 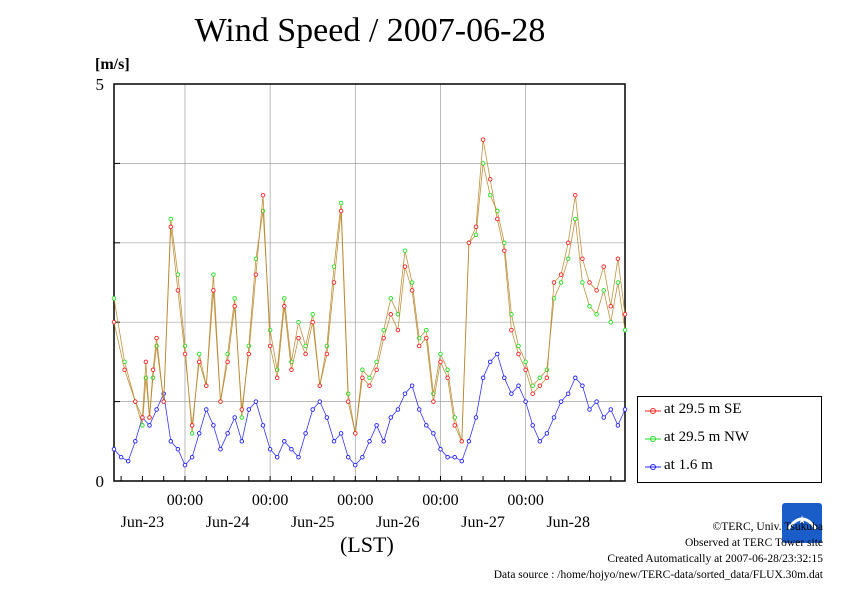 What do you see at coordinates (483, 522) in the screenshot?
I see `x-tick-date-label: Jun-27` at bounding box center [483, 522].